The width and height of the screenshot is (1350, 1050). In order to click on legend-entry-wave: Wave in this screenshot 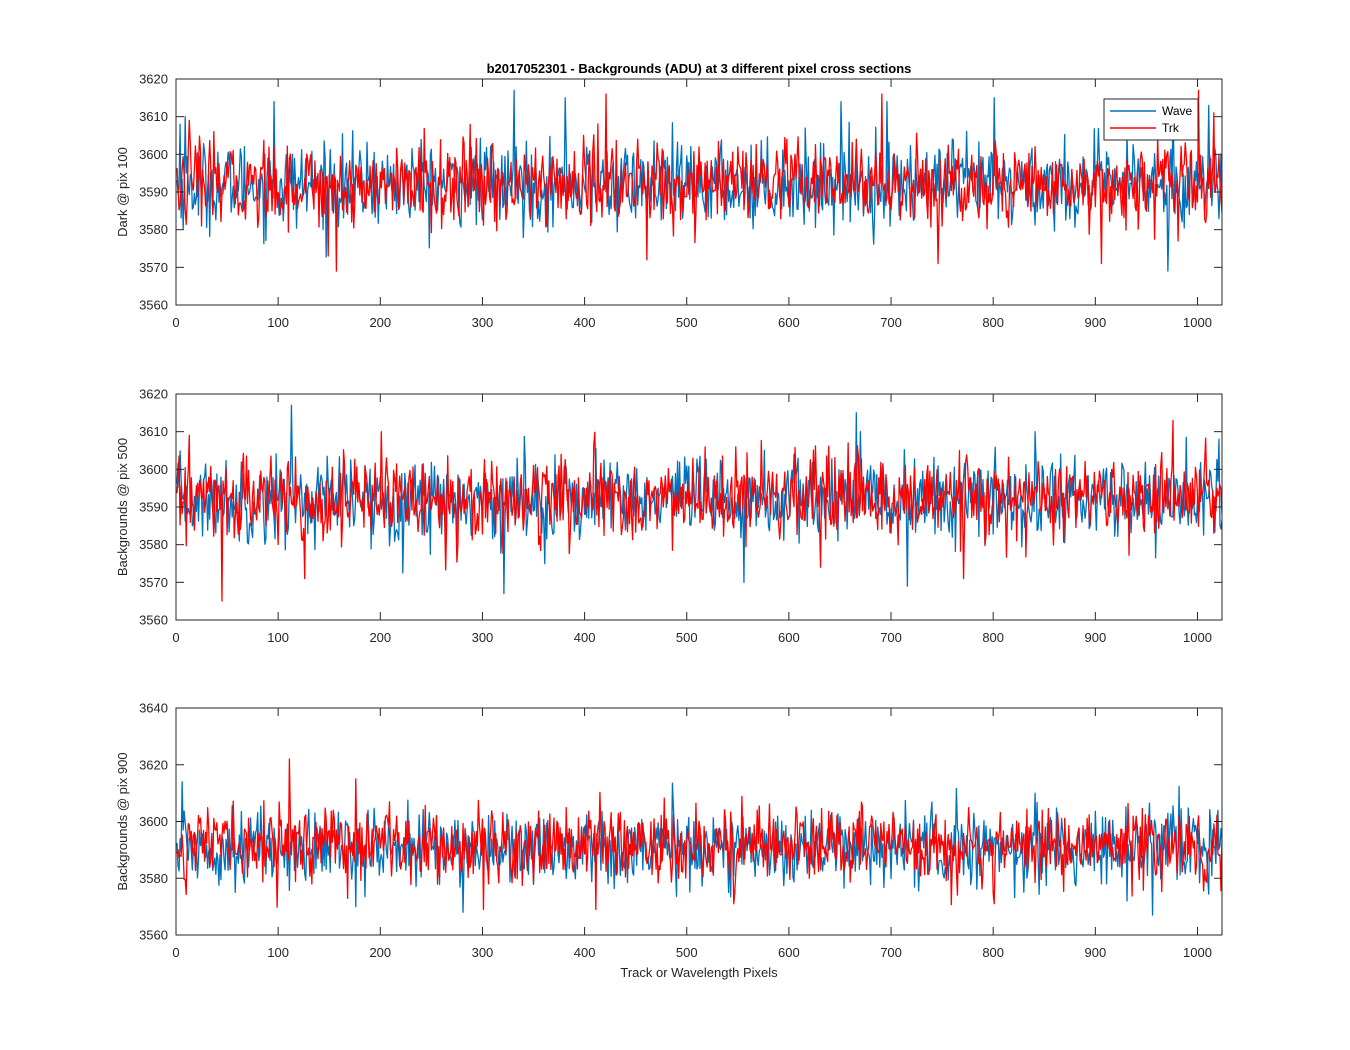, I will do `click(1177, 111)`.